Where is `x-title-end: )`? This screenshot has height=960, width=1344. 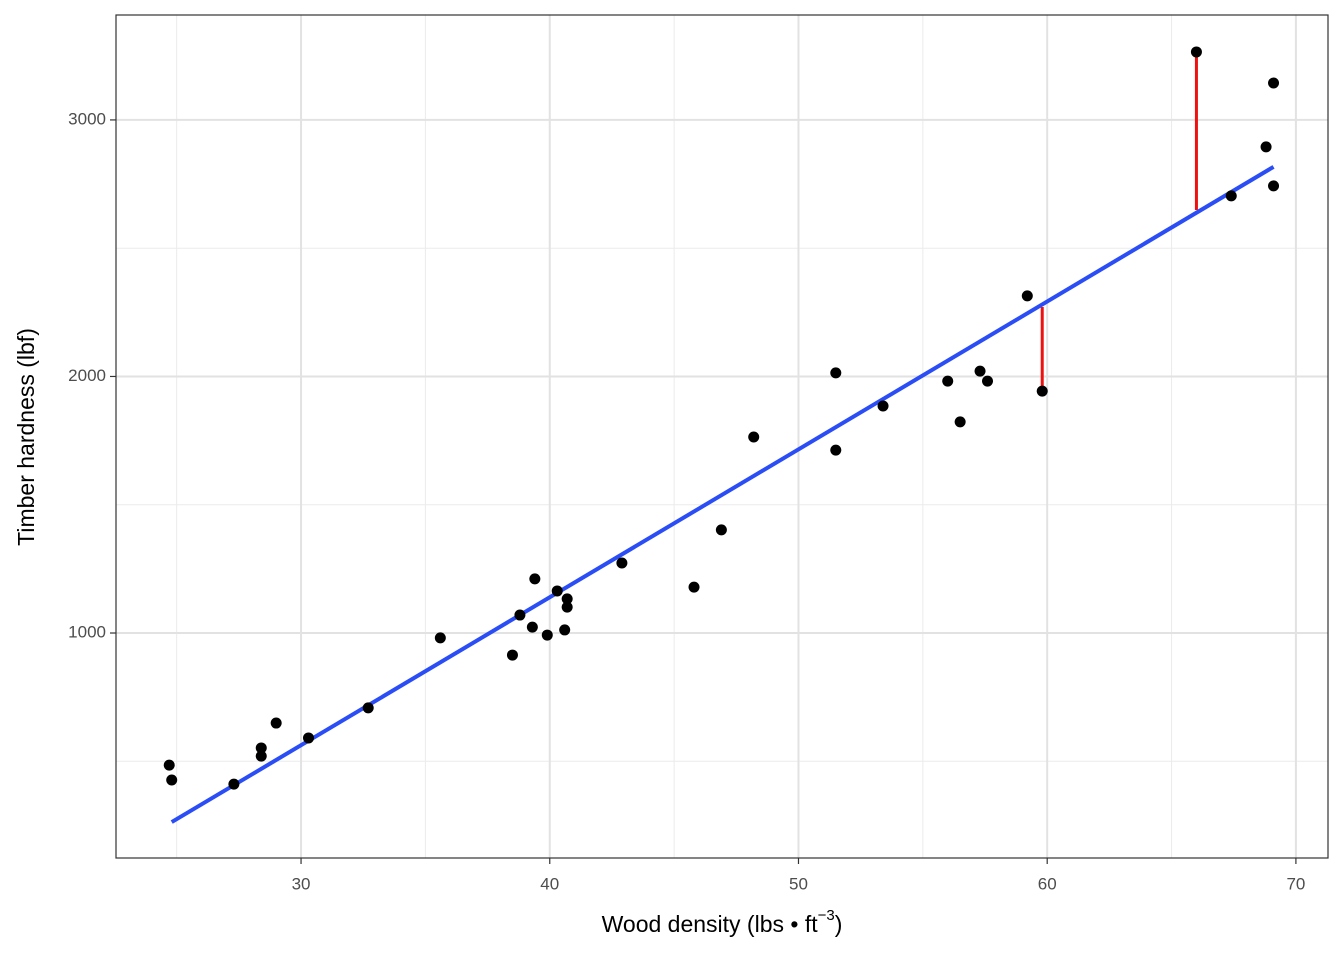
x-title-end: ) is located at coordinates (839, 924).